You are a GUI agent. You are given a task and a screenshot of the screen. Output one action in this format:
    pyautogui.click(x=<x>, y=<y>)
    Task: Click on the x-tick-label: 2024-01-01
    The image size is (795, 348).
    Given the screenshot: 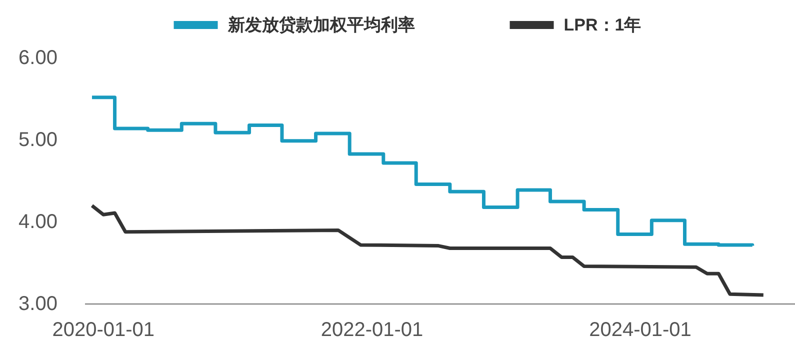 What is the action you would take?
    pyautogui.click(x=640, y=330)
    